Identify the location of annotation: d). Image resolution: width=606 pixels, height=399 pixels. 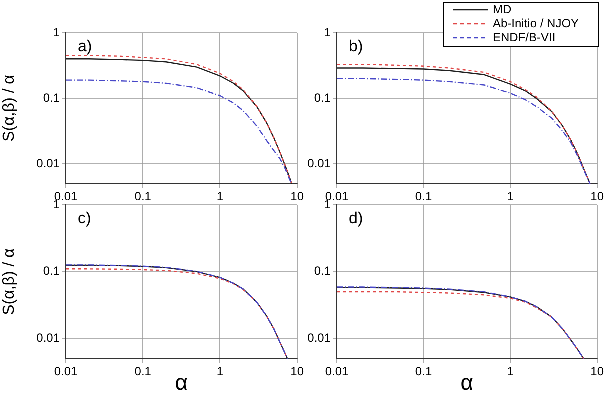
(356, 219).